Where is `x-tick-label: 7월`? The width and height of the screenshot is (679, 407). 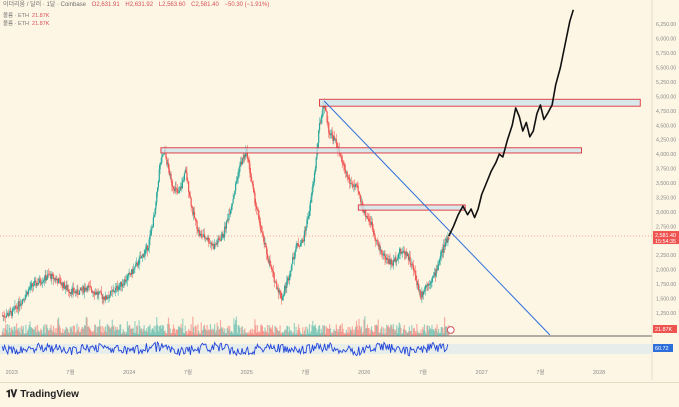 x-tick-label: 7월 is located at coordinates (540, 372).